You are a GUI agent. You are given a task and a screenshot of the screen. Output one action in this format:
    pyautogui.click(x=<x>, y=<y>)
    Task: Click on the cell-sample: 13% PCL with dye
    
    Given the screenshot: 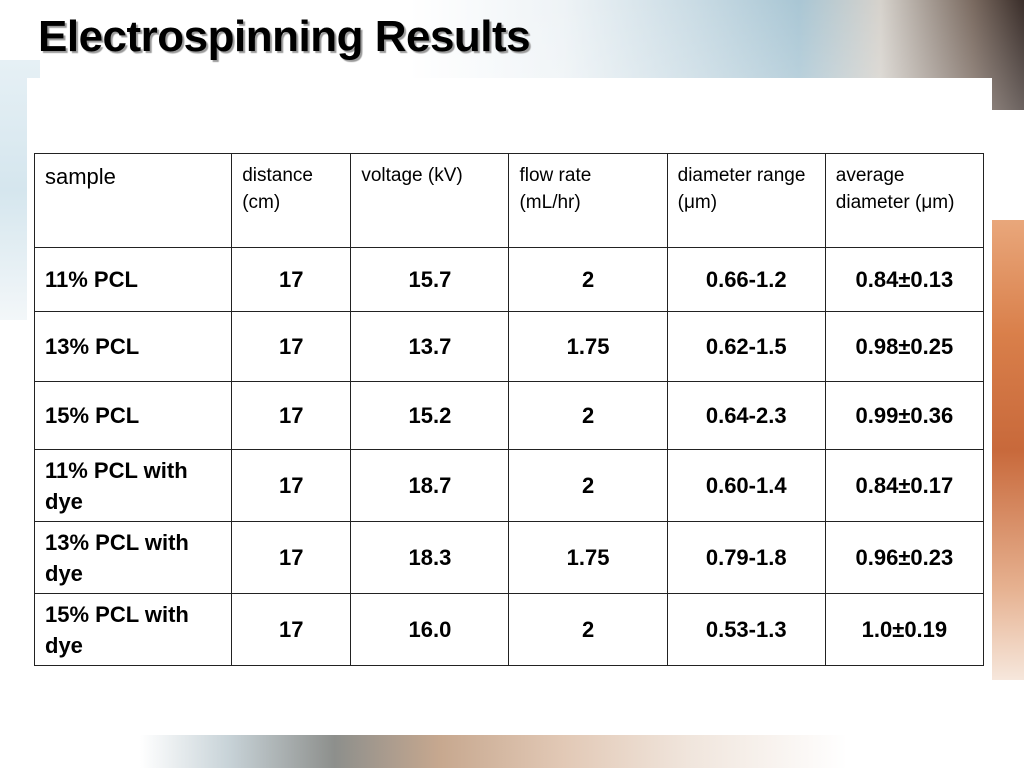 What is the action you would take?
    pyautogui.click(x=133, y=557)
    